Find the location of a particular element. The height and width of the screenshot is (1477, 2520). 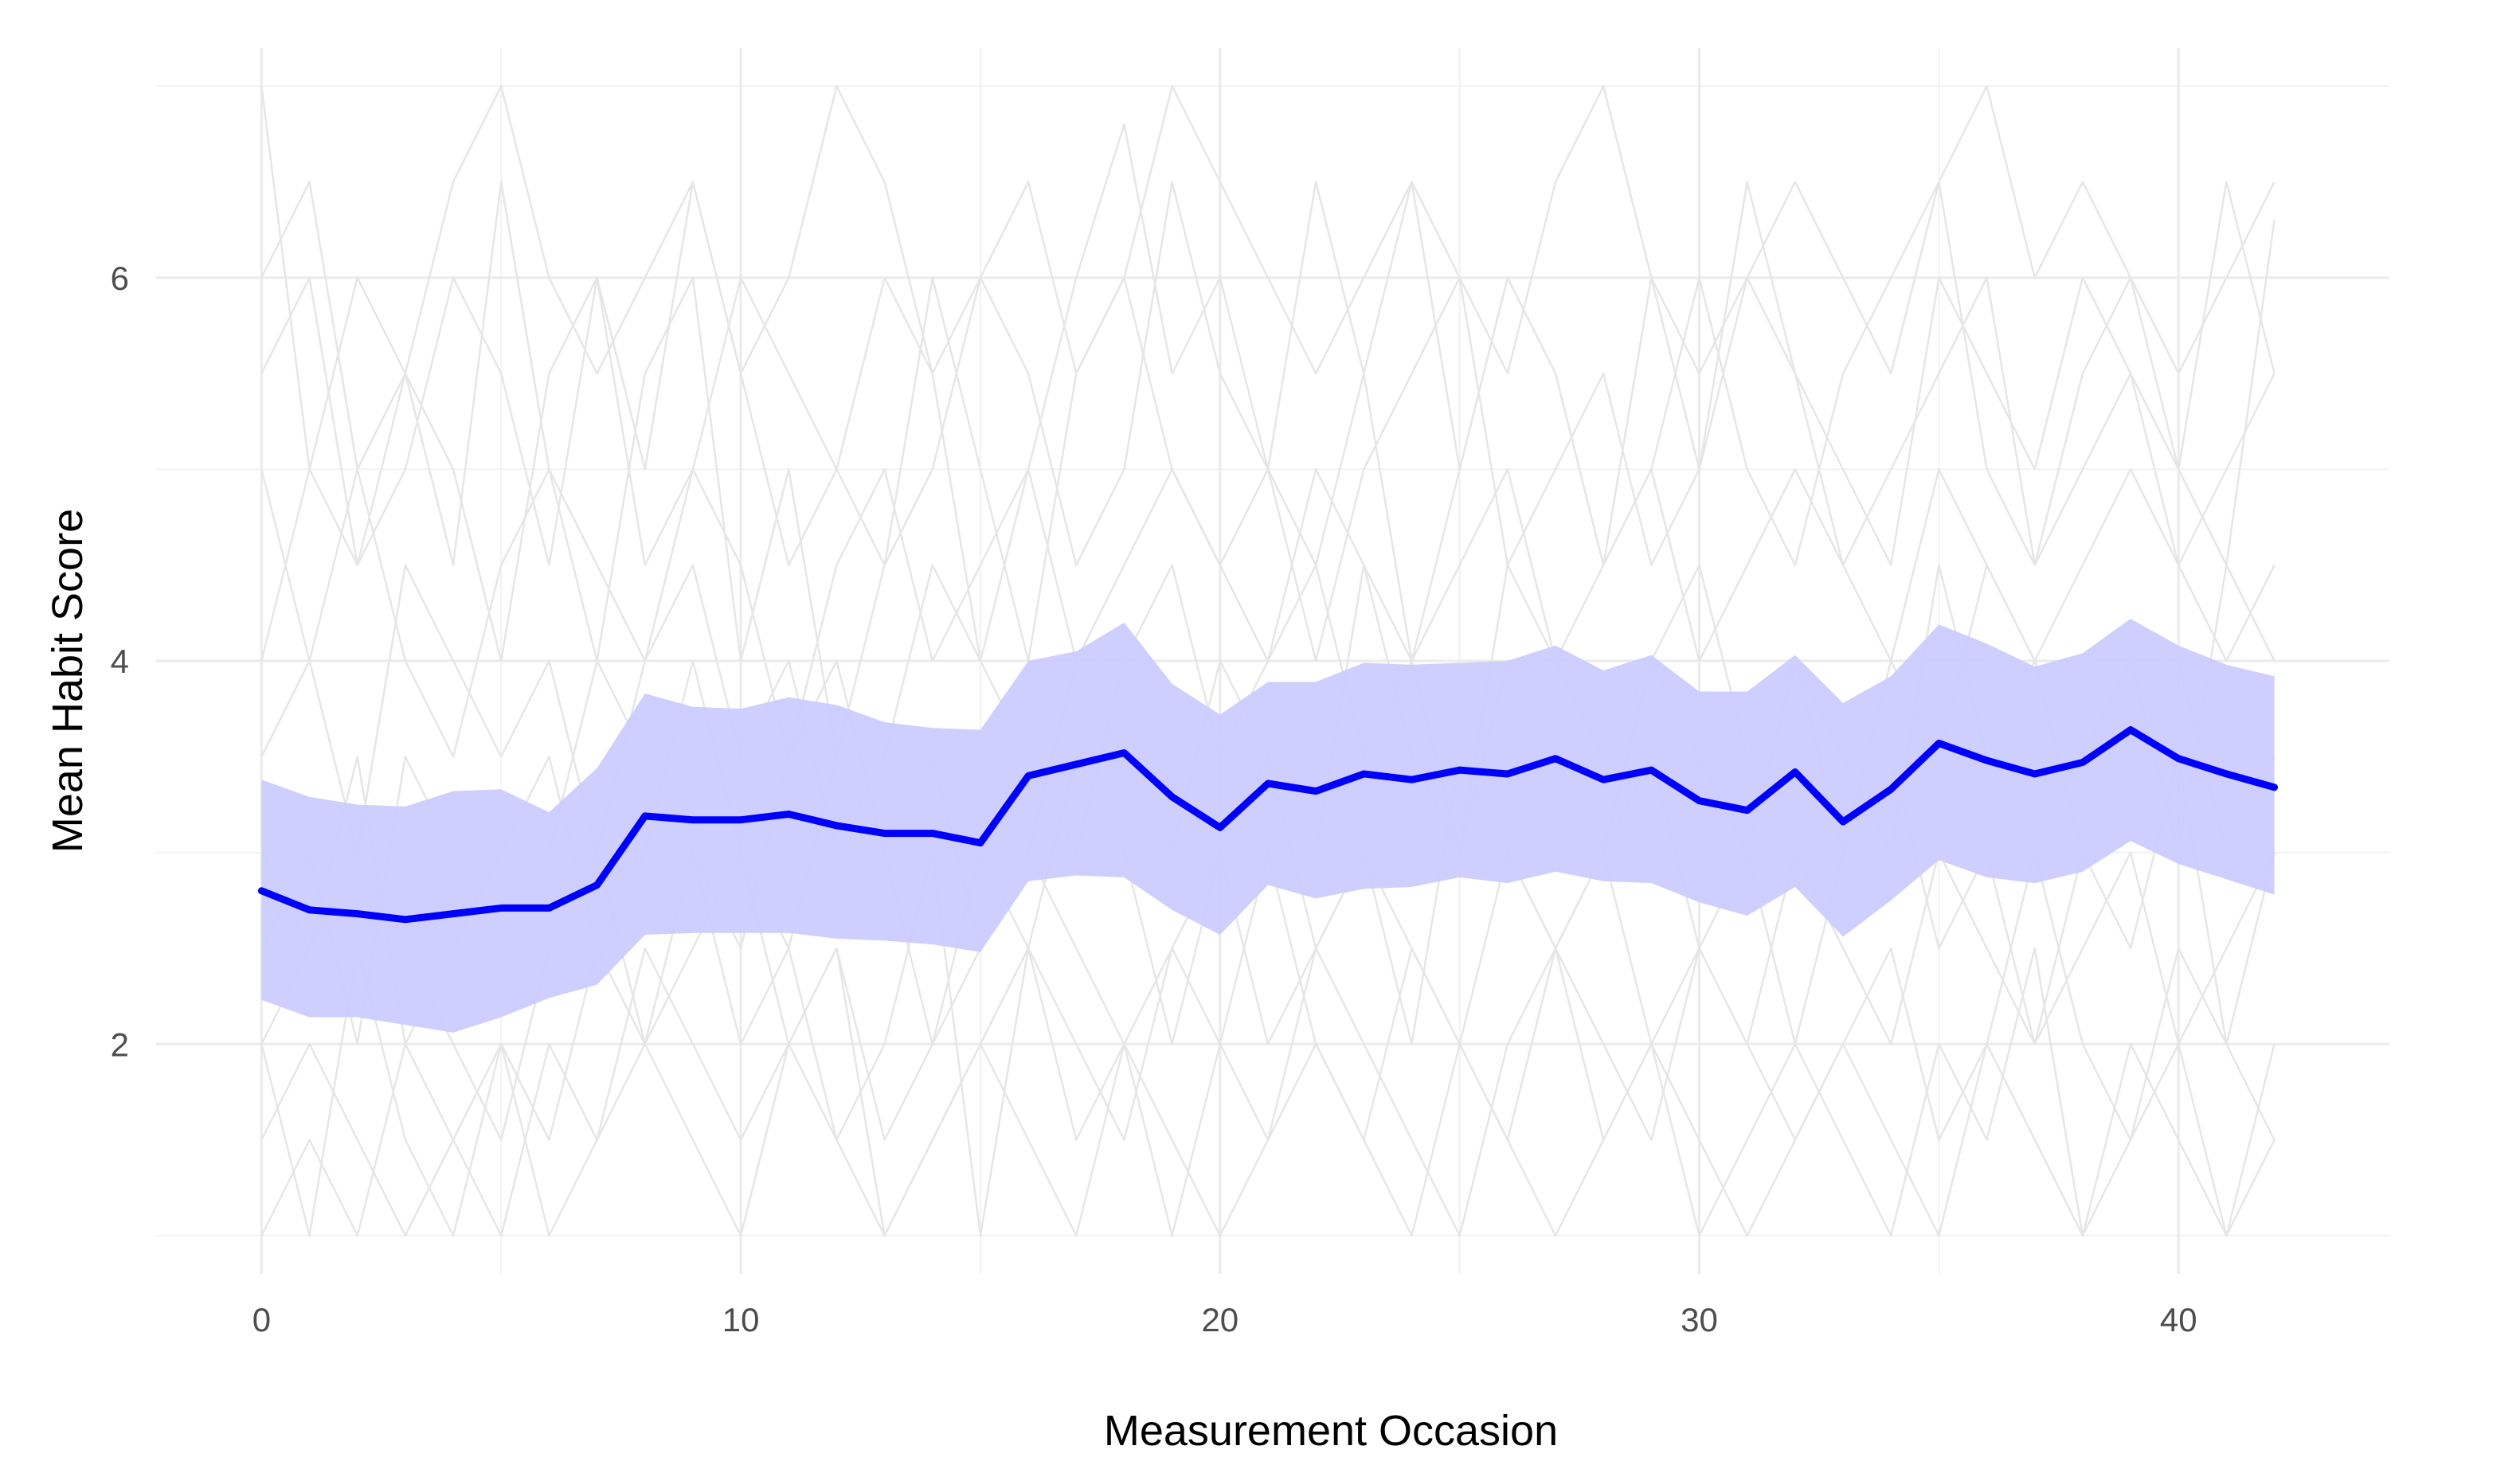

x-tick-label: 20 is located at coordinates (1219, 1319).